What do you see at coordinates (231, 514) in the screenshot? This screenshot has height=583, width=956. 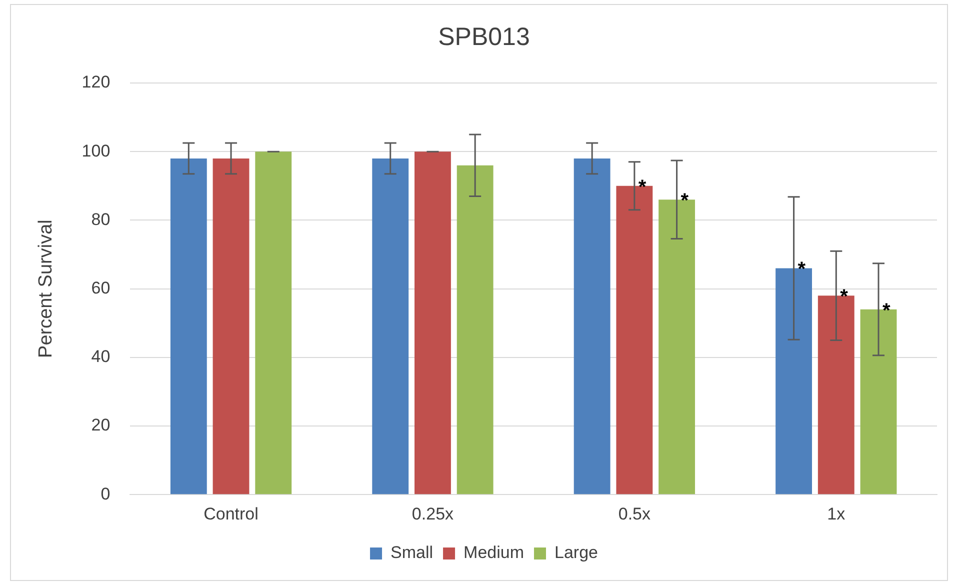 I see `x-tick-label: Control` at bounding box center [231, 514].